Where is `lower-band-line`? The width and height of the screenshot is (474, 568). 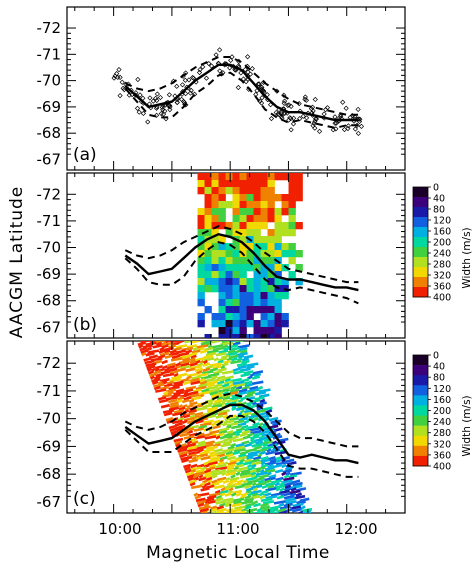 lower-band-line is located at coordinates (241, 100).